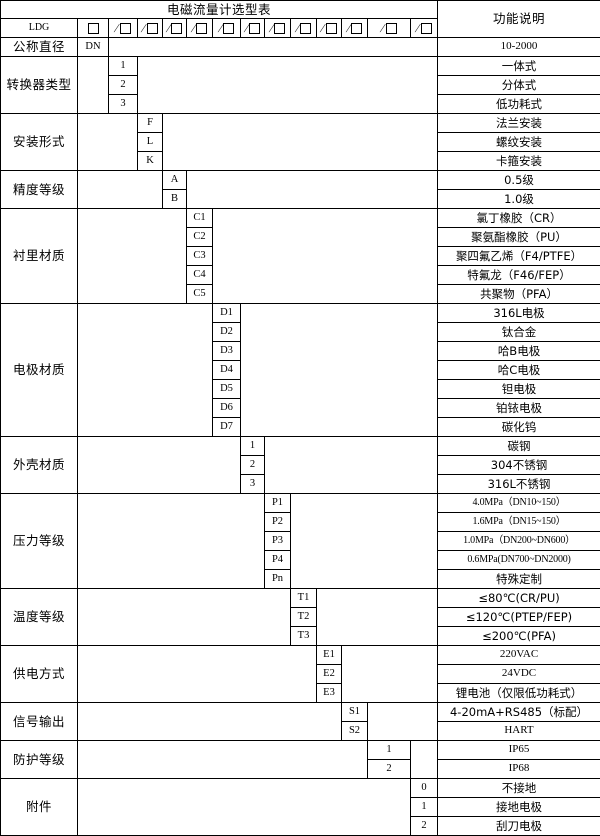 The image size is (600, 836). Describe the element at coordinates (39, 674) in the screenshot. I see `category-label-10: 供电方式` at that location.